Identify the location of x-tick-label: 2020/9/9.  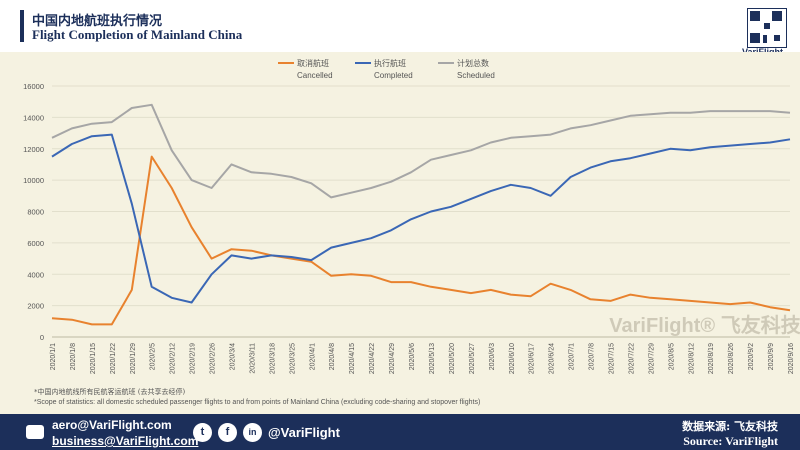
(771, 356).